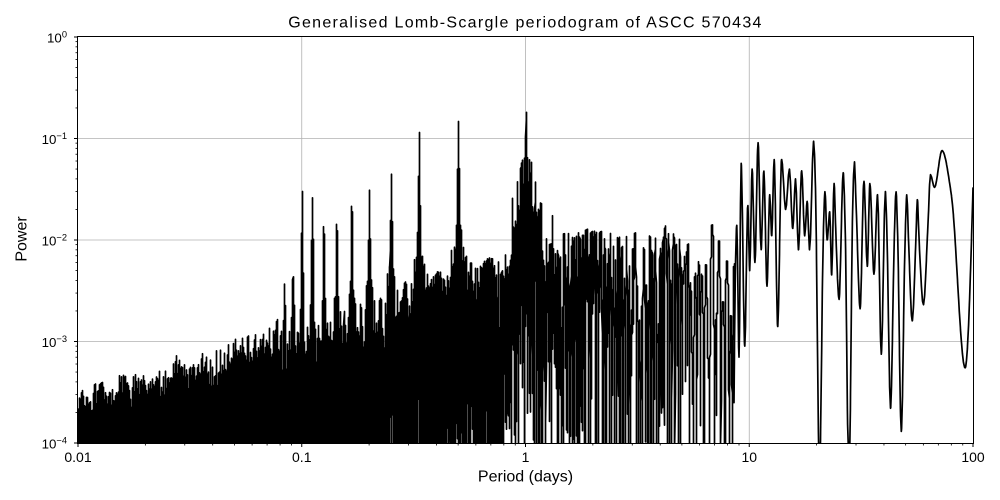  What do you see at coordinates (22, 239) in the screenshot?
I see `svg-text: Power` at bounding box center [22, 239].